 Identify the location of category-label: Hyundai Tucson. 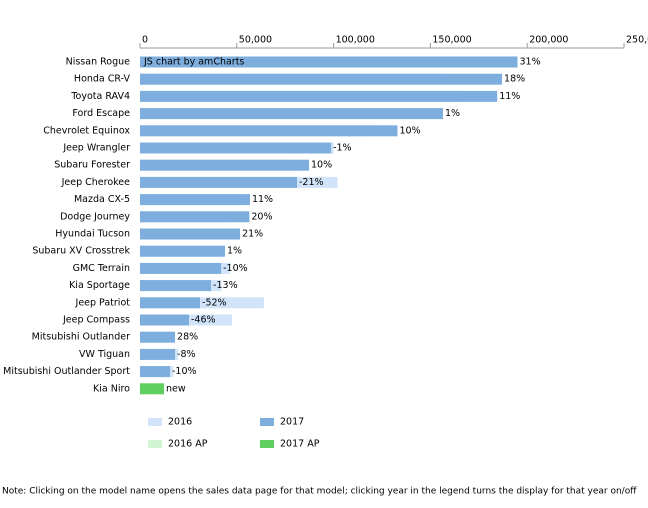
(92, 234).